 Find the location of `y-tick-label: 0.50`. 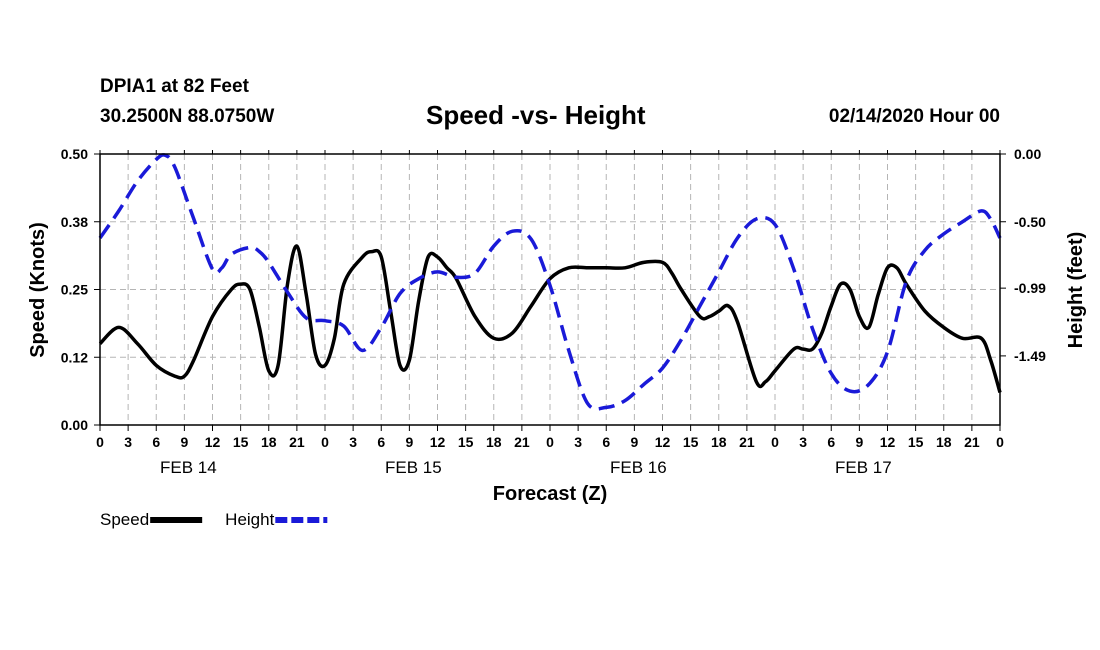

y-tick-label: 0.50 is located at coordinates (74, 154).